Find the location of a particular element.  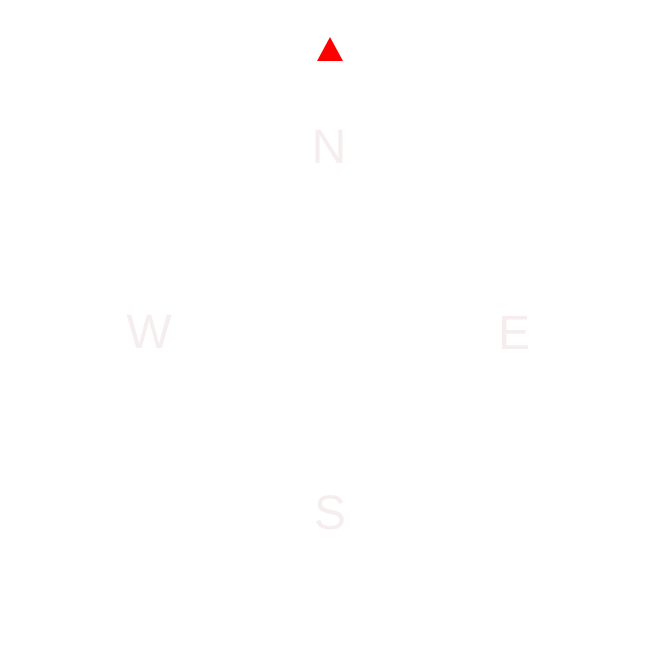

cardinal-label-north: N is located at coordinates (329, 147).